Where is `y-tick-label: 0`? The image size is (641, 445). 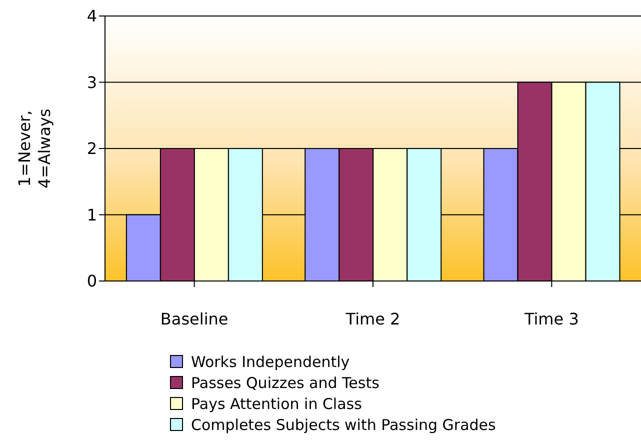 y-tick-label: 0 is located at coordinates (91, 281).